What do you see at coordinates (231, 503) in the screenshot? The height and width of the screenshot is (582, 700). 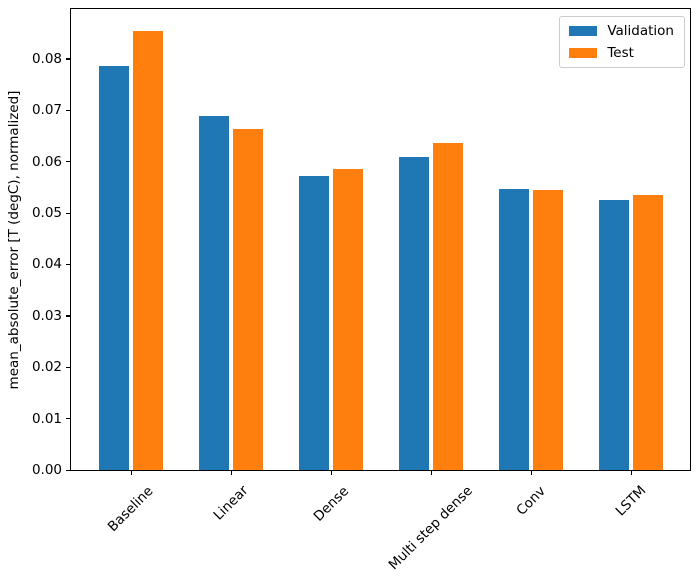 I see `x-tick-label: Linear` at bounding box center [231, 503].